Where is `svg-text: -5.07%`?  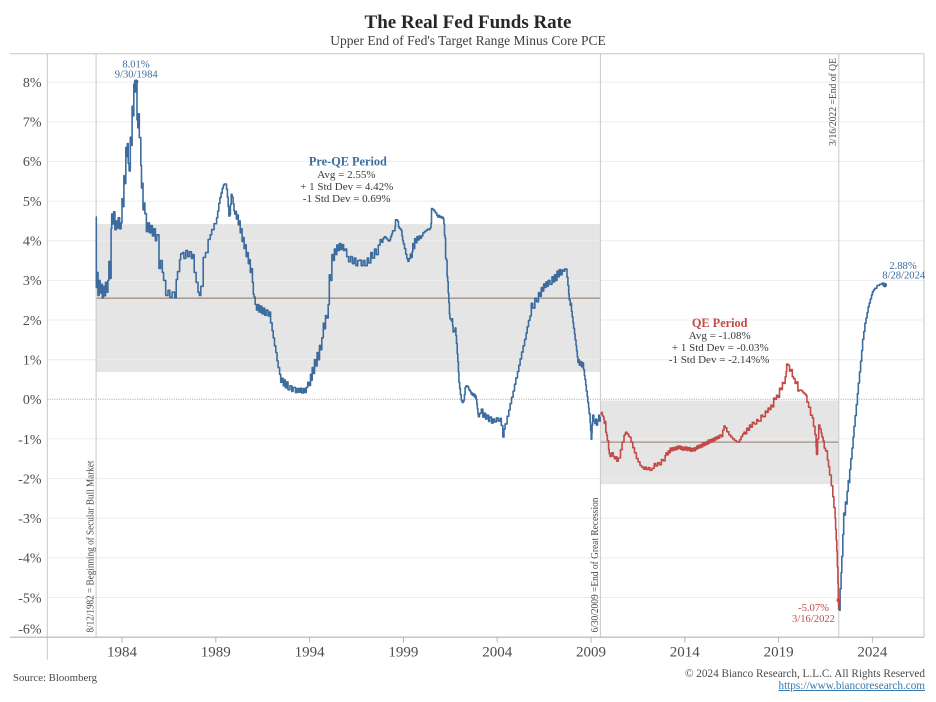
svg-text: -5.07% is located at coordinates (813, 608).